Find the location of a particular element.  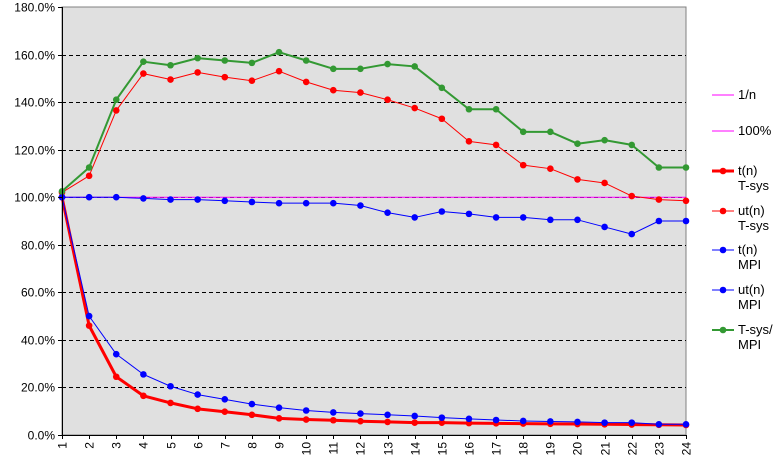

legend-label: t(n) is located at coordinates (748, 249).